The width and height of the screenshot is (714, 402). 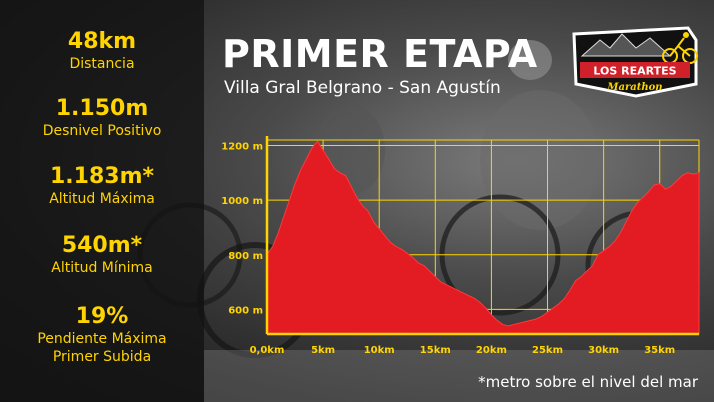 I want to click on logo-text-2: Marathon, so click(x=634, y=87).